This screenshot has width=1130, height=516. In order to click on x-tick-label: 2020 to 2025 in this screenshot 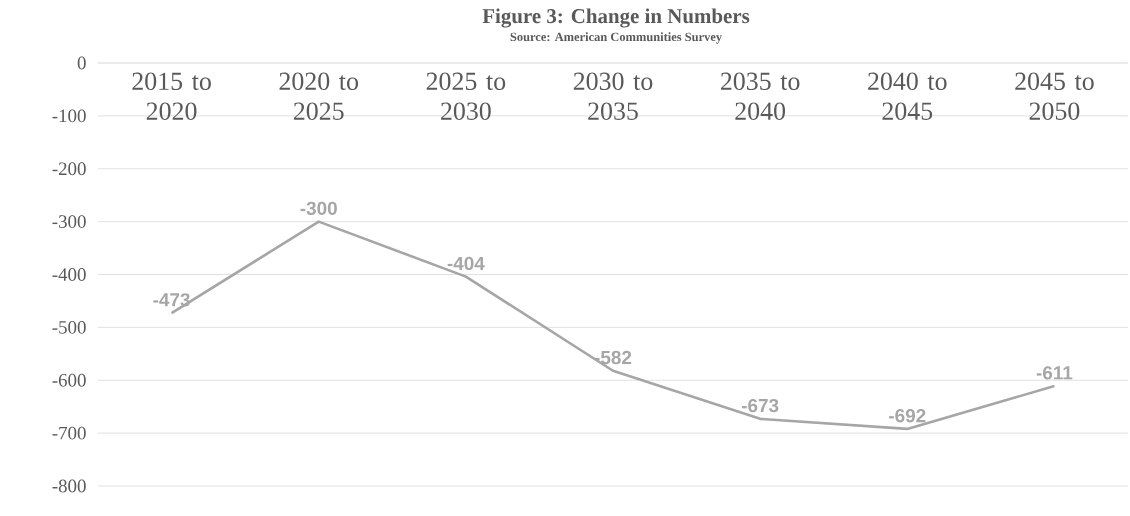, I will do `click(319, 96)`.